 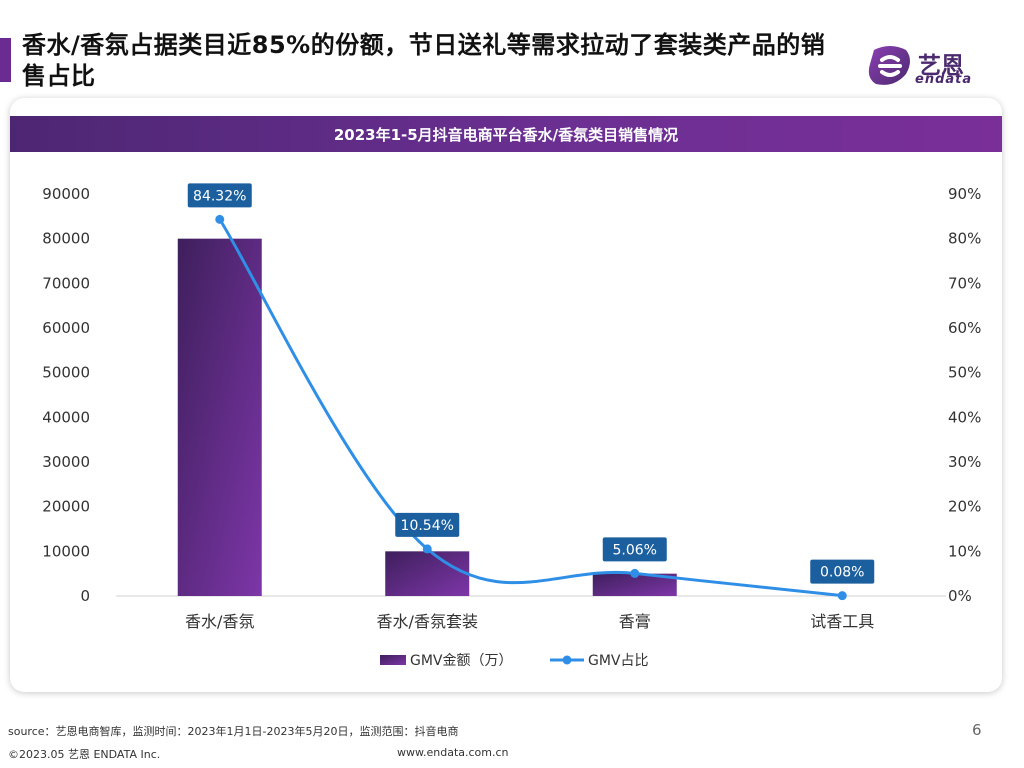 What do you see at coordinates (944, 79) in the screenshot?
I see `logo-text-en: endata` at bounding box center [944, 79].